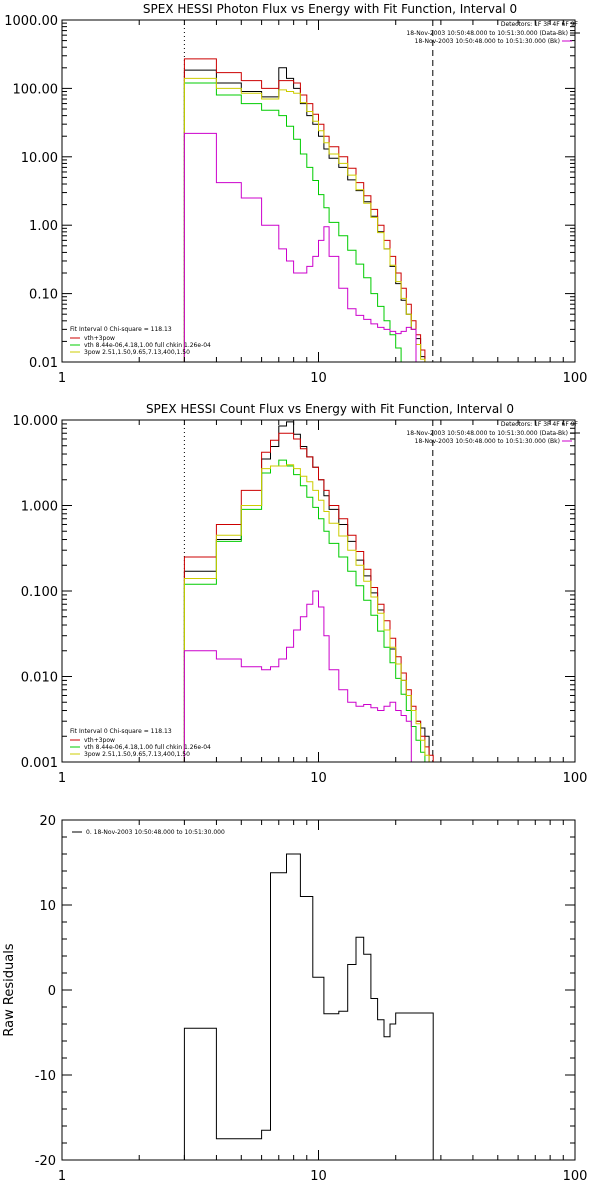  Describe the element at coordinates (39, 592) in the screenshot. I see `y-tick-label: 0.100` at that location.